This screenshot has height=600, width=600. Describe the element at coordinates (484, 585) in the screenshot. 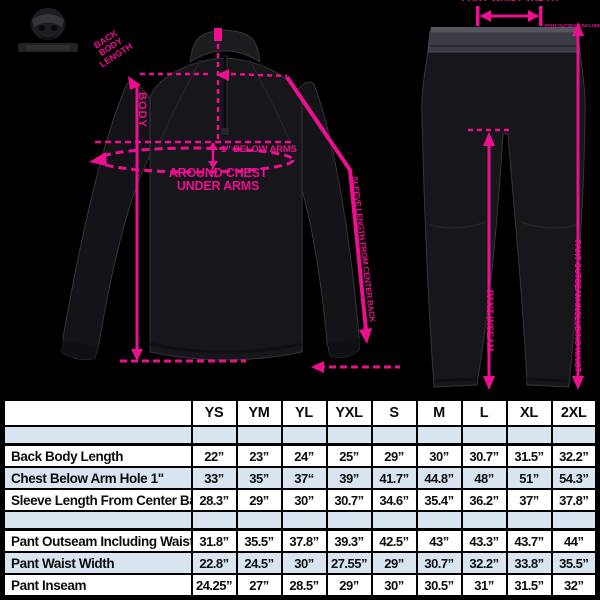

I see `cell: 31”` at that location.